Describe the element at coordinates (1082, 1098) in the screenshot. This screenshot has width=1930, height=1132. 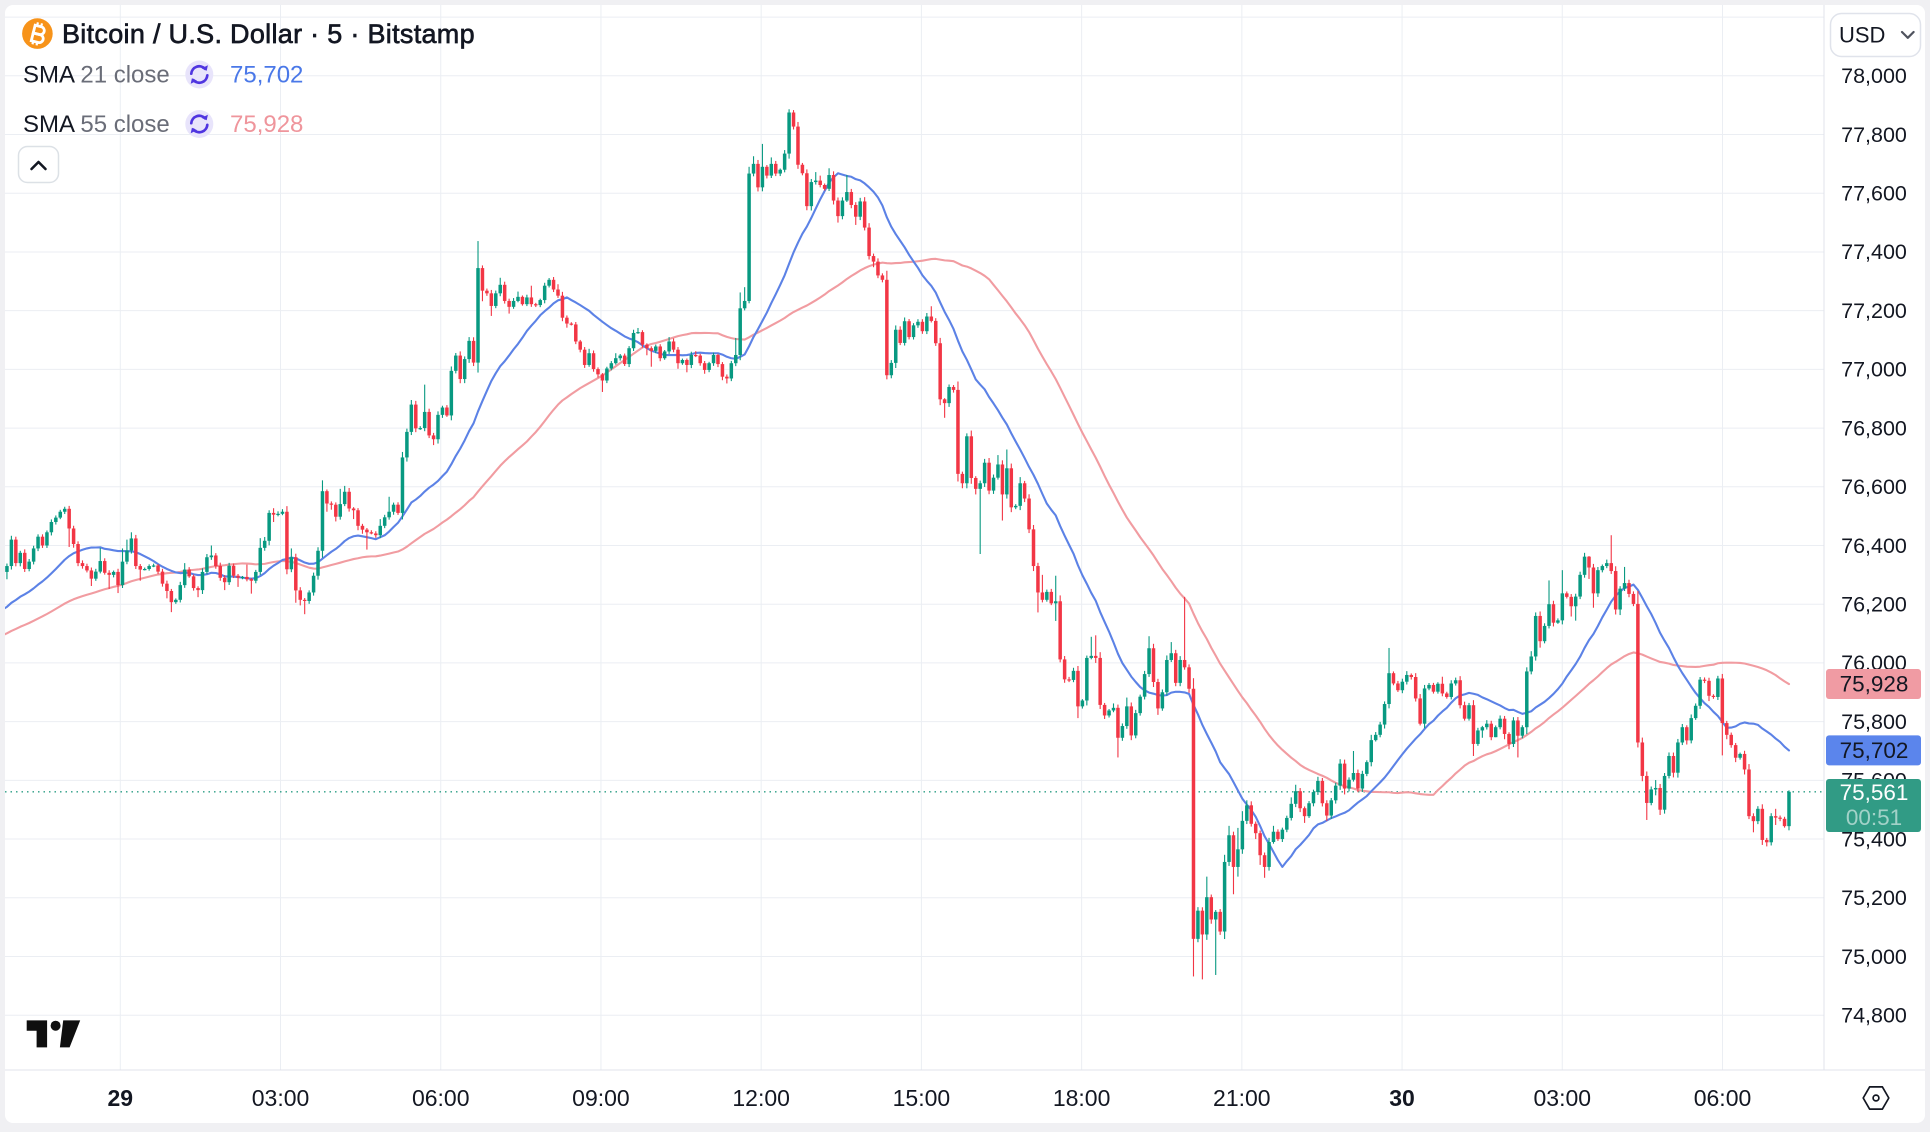
I see `svg-text: 18:00` at that location.